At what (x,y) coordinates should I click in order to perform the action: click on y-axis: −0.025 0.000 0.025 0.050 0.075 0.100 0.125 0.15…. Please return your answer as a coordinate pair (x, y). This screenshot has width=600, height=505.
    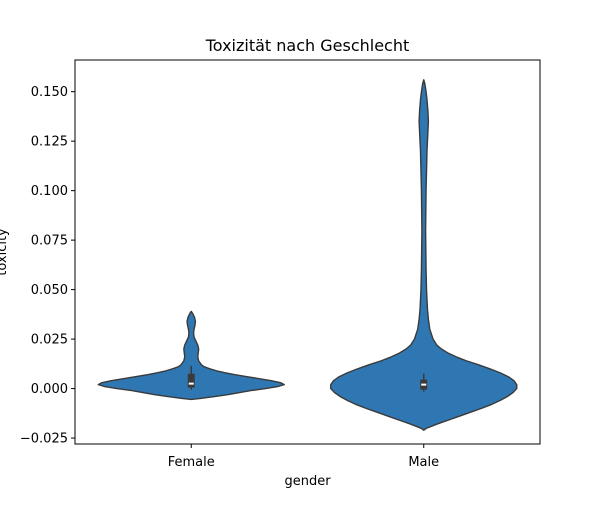
    Looking at the image, I should click on (47, 266).